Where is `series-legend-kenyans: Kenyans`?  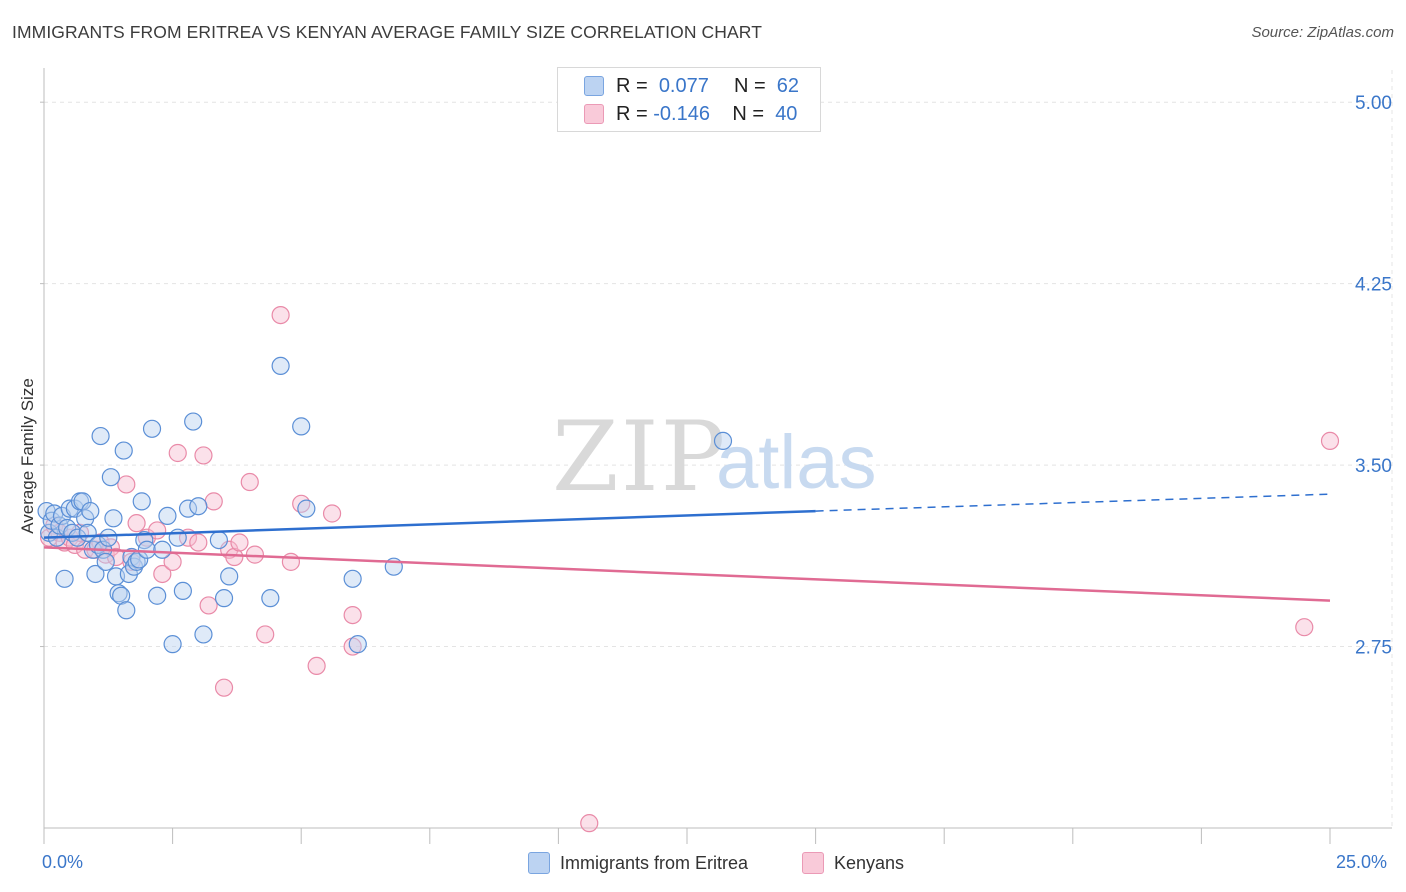 series-legend-kenyans: Kenyans is located at coordinates (853, 863).